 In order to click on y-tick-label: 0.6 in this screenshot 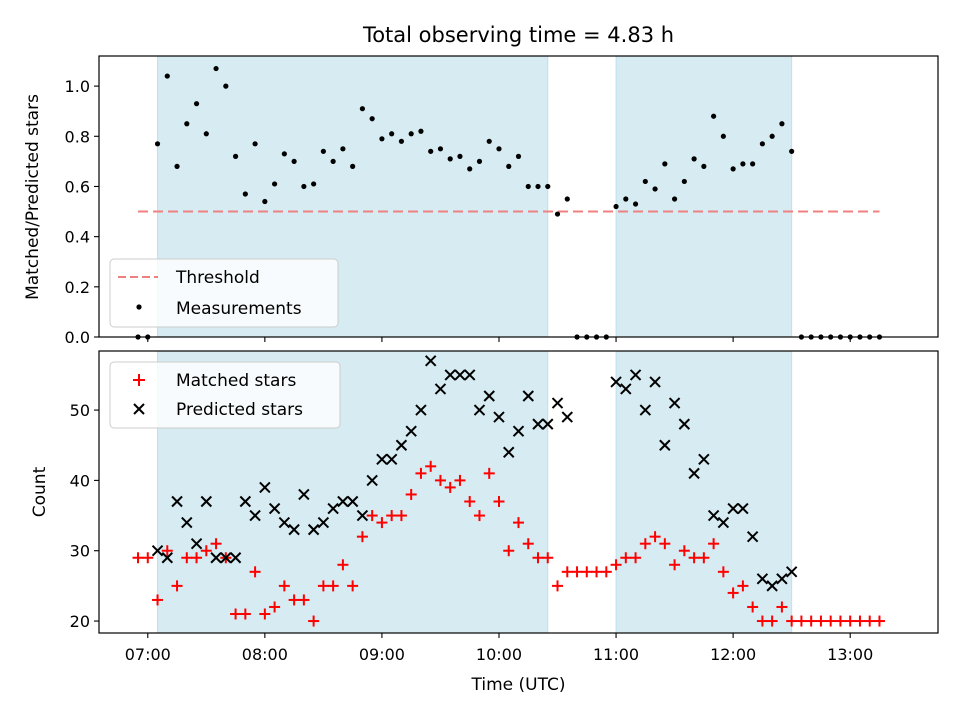, I will do `click(77, 186)`.